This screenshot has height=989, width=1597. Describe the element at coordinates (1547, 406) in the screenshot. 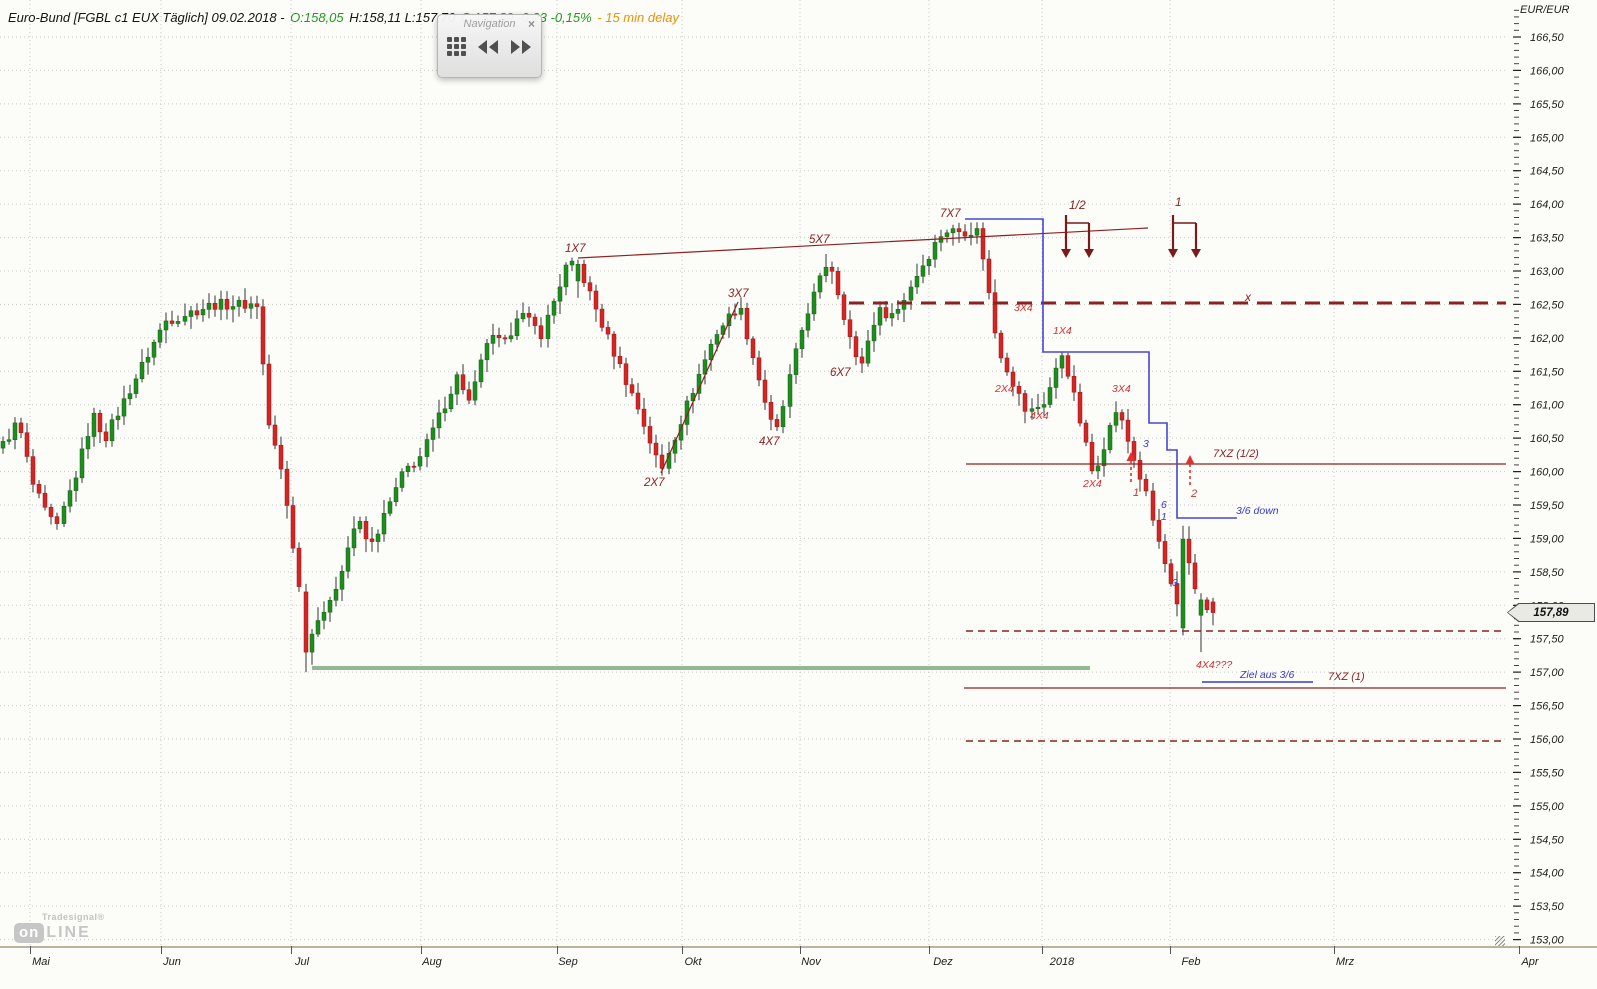

I see `price-axis-label: 161,00` at that location.